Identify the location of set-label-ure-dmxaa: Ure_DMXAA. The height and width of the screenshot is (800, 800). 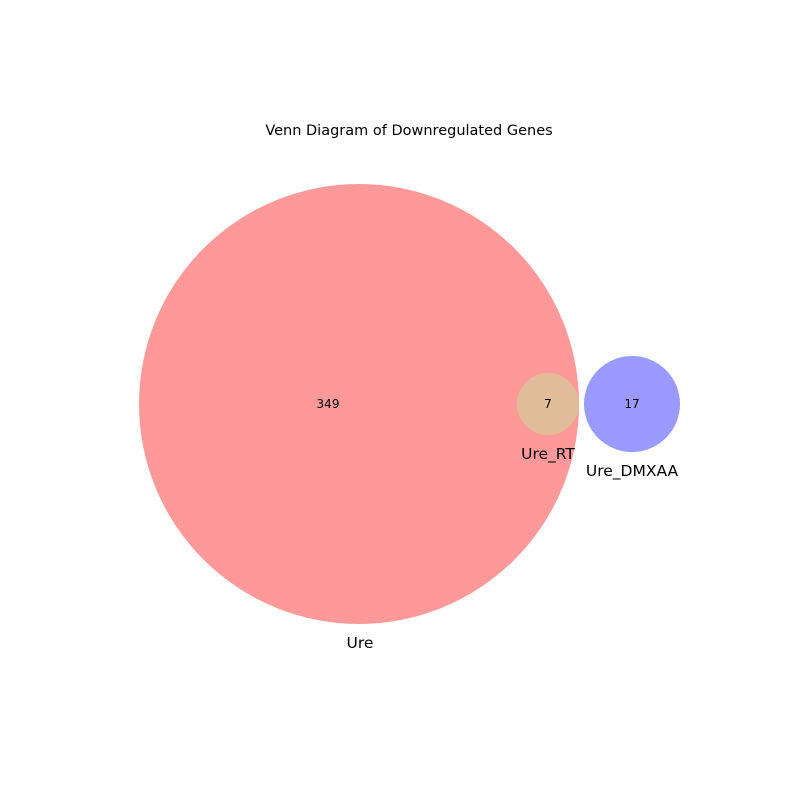
(632, 471).